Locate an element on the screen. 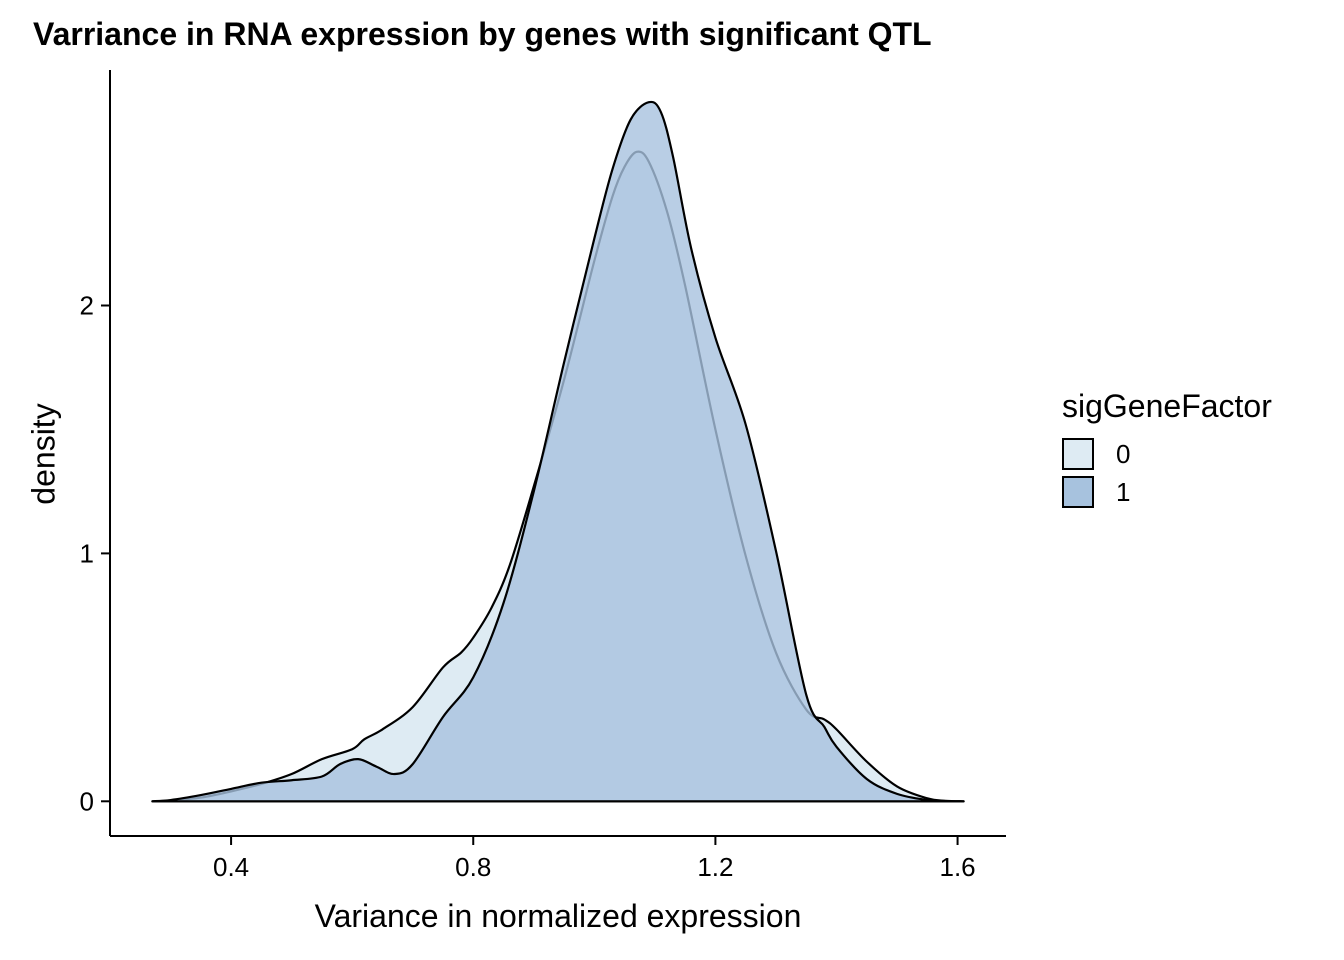  x-tick-label-1: 0.8 is located at coordinates (473, 867).